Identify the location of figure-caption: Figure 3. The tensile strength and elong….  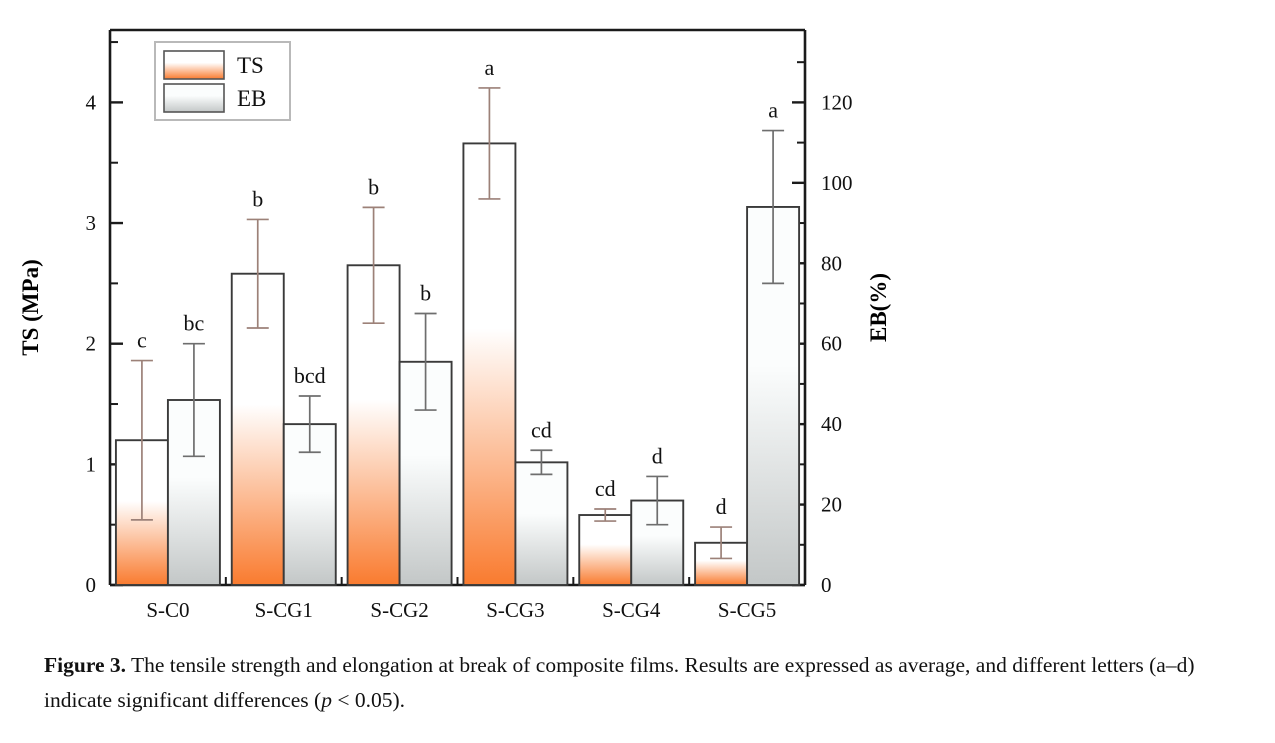
(644, 683).